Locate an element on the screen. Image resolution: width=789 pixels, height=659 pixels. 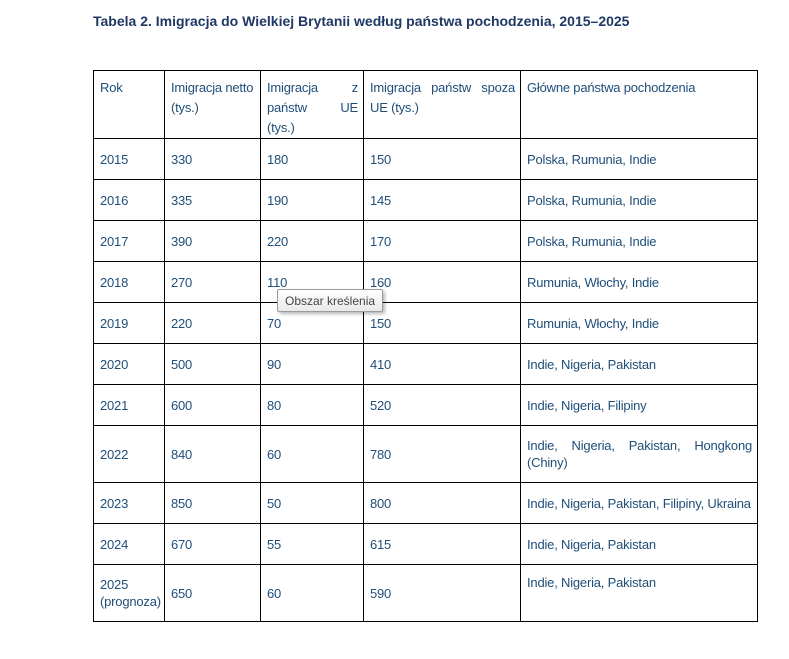
column-header-eu: Imigracja z państw UE (tys.) is located at coordinates (312, 104).